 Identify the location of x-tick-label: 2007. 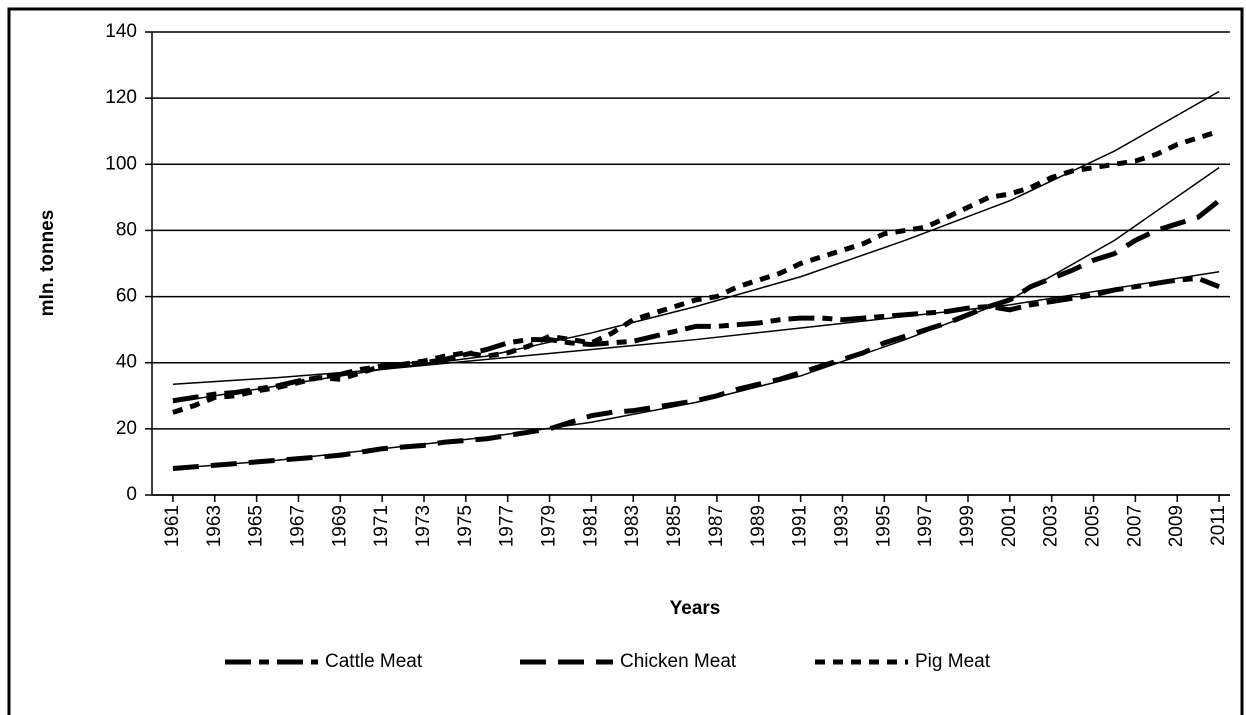
(1134, 526).